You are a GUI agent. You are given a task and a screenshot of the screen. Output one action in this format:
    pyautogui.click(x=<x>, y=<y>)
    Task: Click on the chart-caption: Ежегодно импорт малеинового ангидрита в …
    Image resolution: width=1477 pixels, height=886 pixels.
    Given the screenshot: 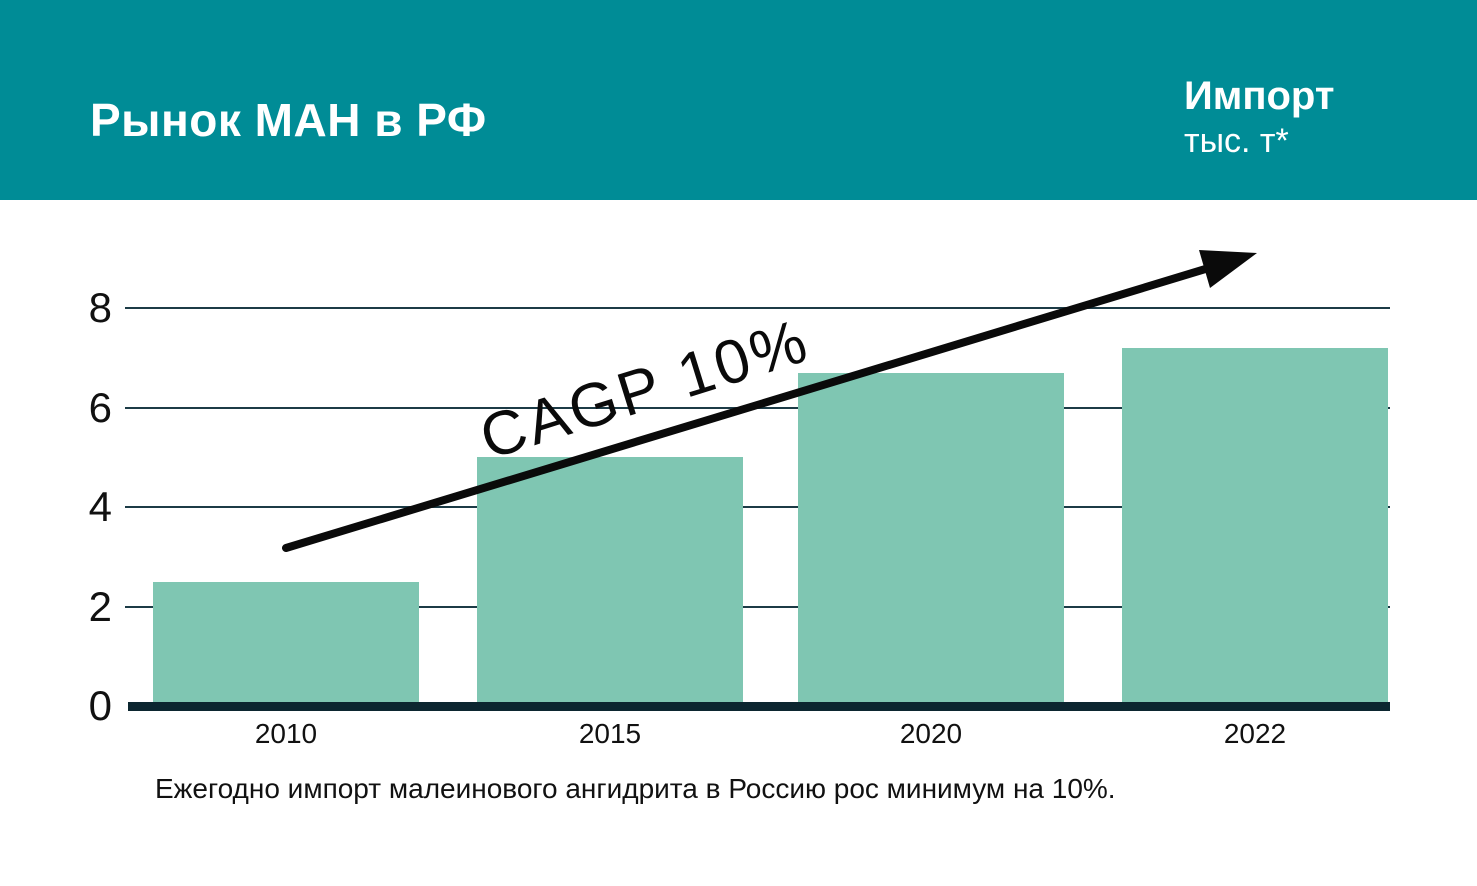 What is the action you would take?
    pyautogui.click(x=635, y=788)
    